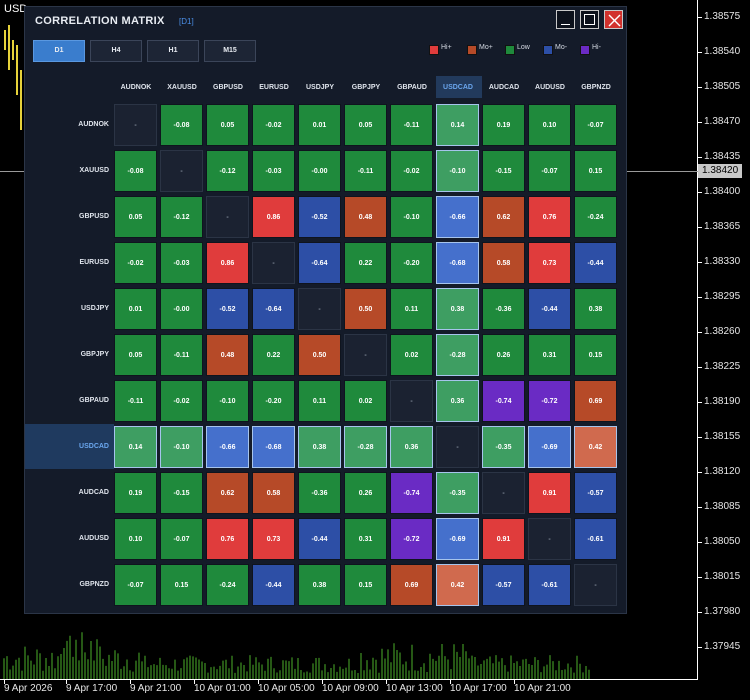 The height and width of the screenshot is (700, 750). Describe the element at coordinates (411, 355) in the screenshot. I see `correlation-cell: 0.02` at that location.